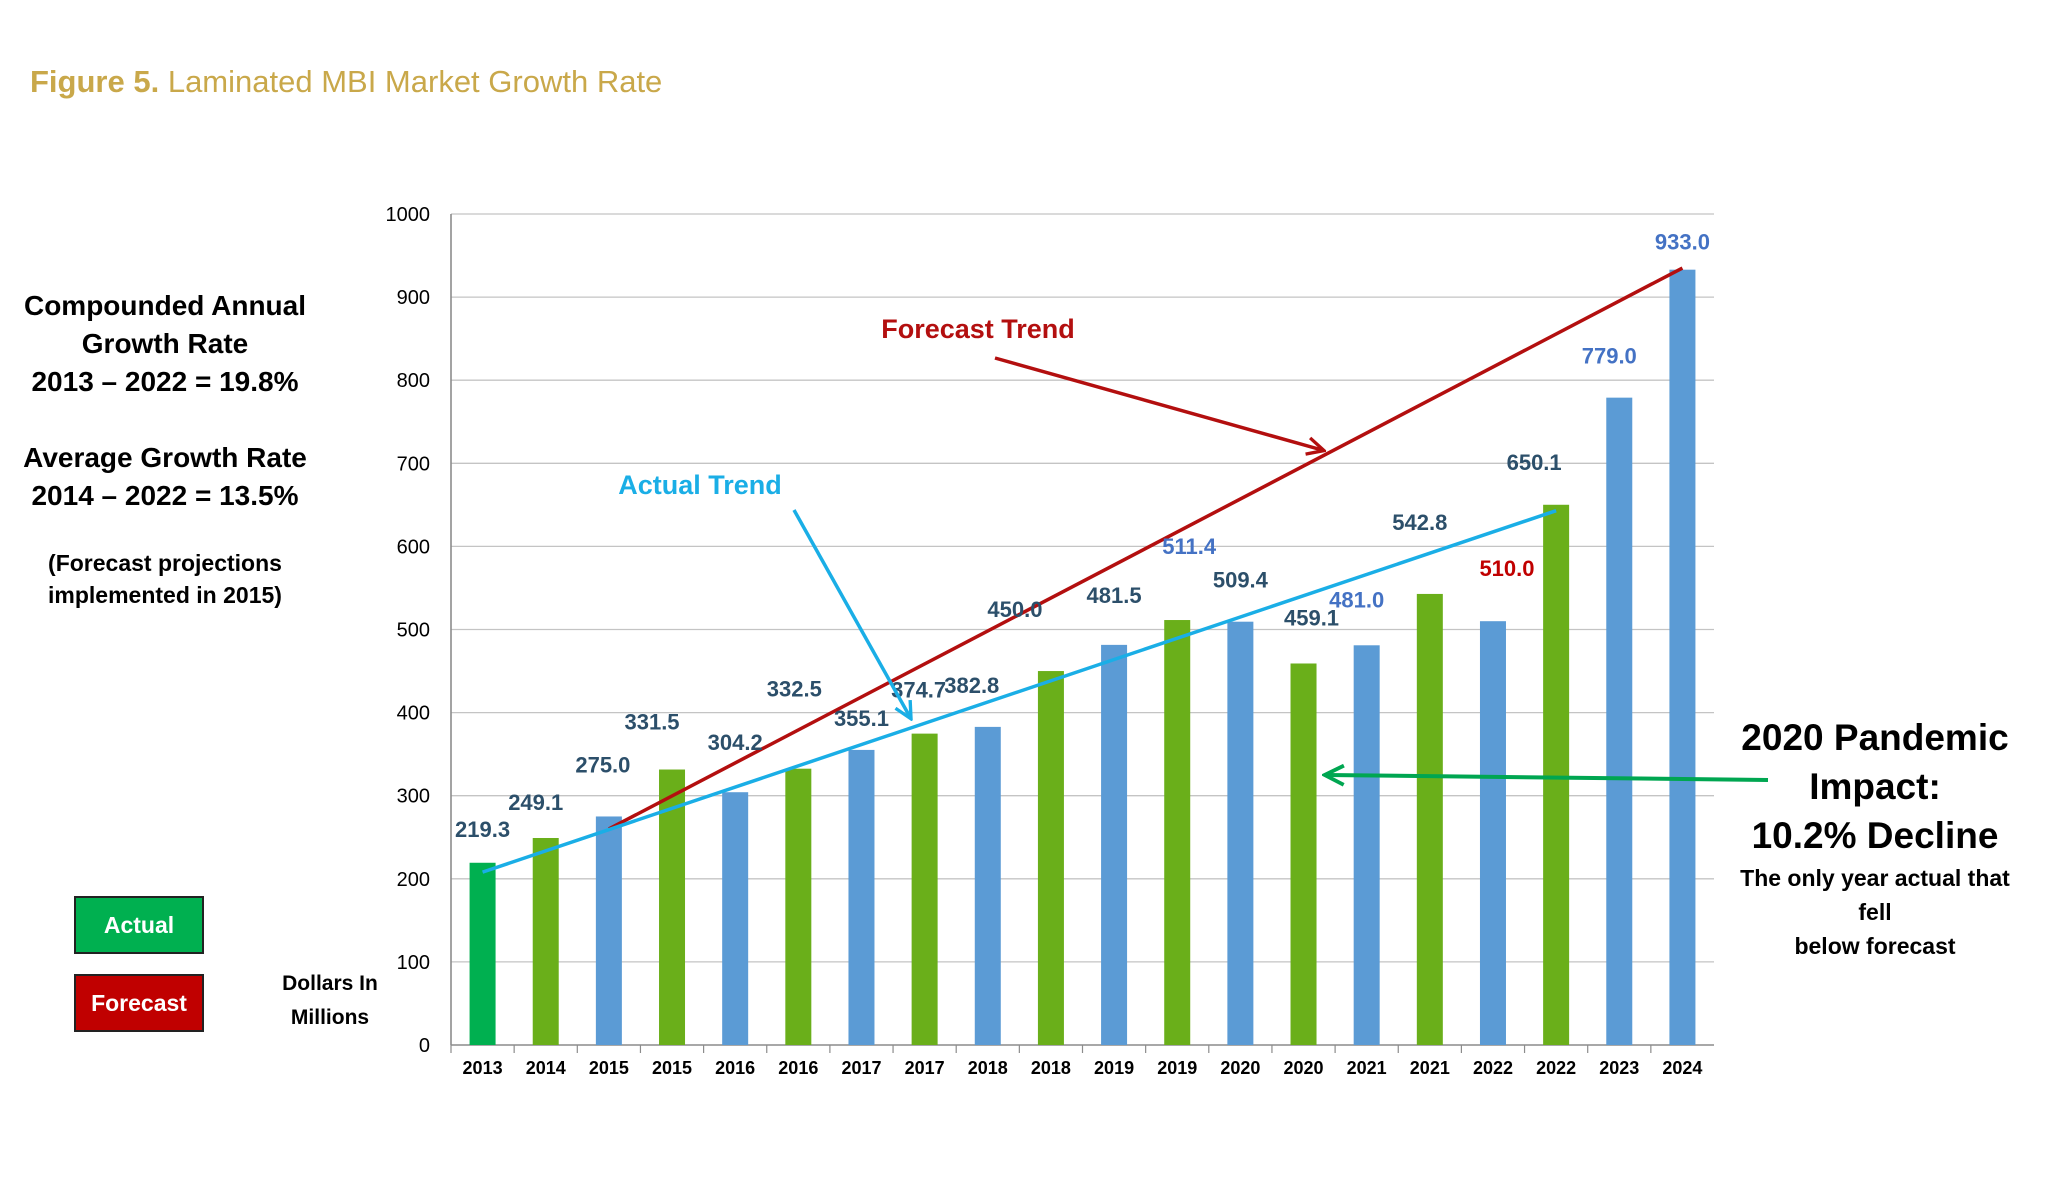 The height and width of the screenshot is (1179, 2048). I want to click on y-tick-label: 400, so click(413, 714).